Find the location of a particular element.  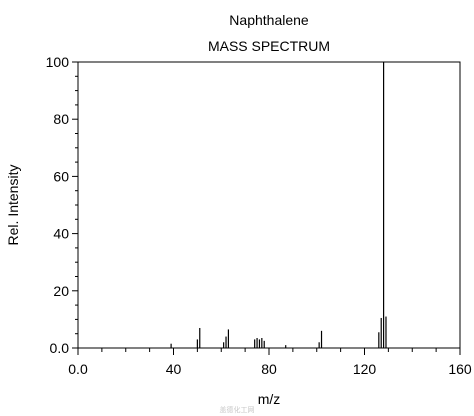

chart-title: Naphthalene is located at coordinates (269, 20).